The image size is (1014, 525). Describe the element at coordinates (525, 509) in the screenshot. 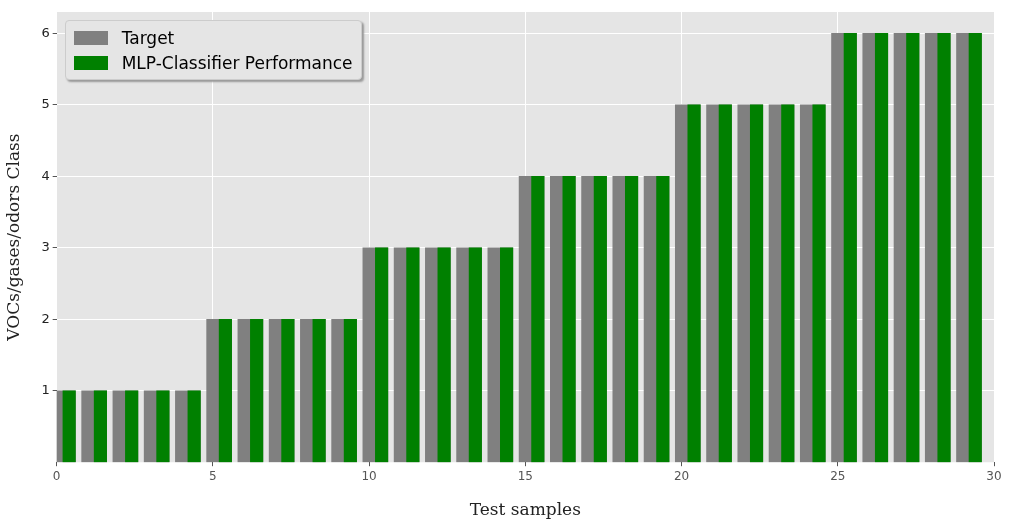

I see `x-axis-title: Test samples` at that location.